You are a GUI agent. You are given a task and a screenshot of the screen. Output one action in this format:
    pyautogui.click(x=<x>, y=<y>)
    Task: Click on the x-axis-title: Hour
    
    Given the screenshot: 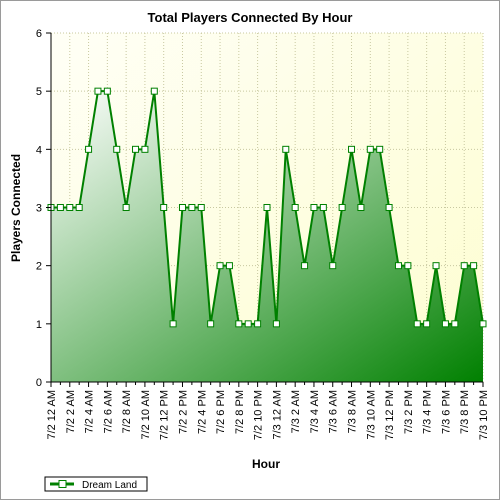 What is the action you would take?
    pyautogui.click(x=266, y=464)
    